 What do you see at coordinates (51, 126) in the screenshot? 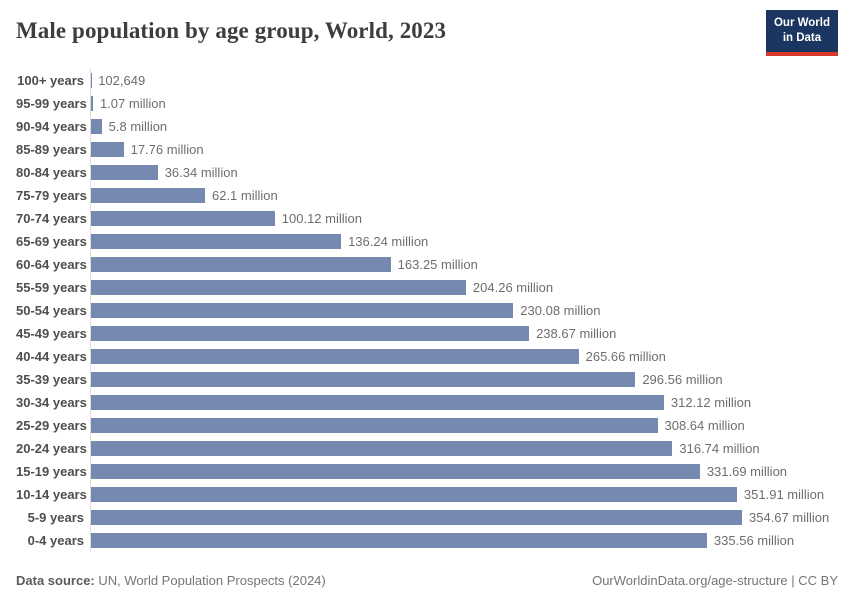
I see `age-group-label: 90-94 years` at bounding box center [51, 126].